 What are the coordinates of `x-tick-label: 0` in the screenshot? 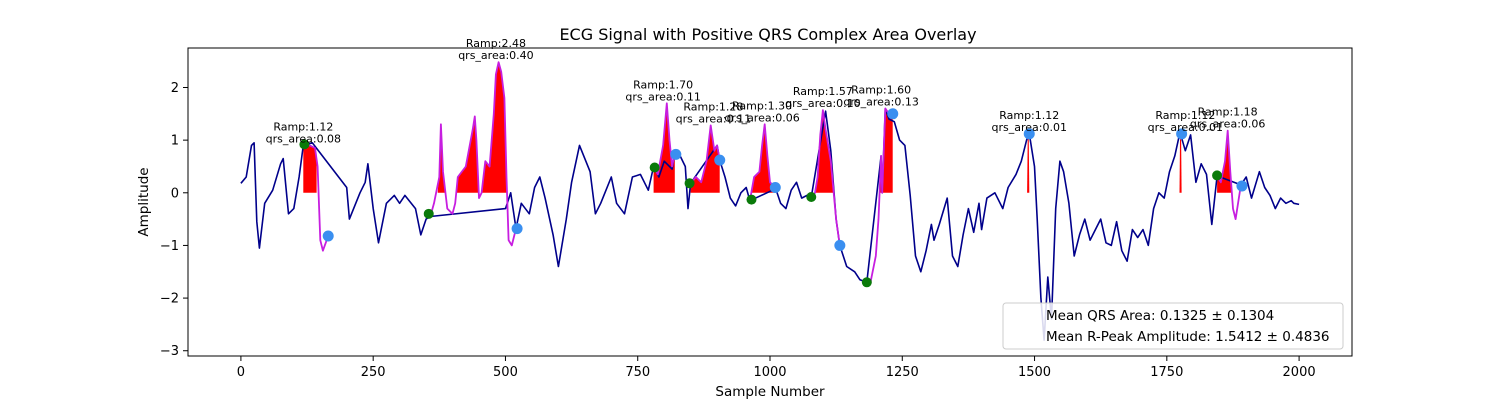 It's located at (241, 372).